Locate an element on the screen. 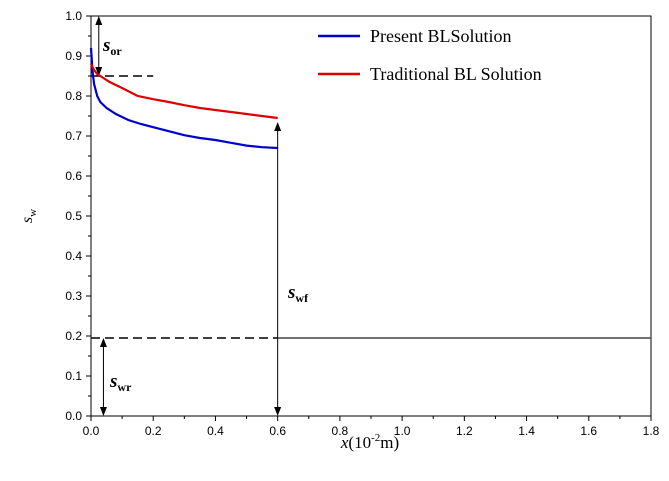 The image size is (669, 481). x-tick-label: 1.2 is located at coordinates (464, 431).